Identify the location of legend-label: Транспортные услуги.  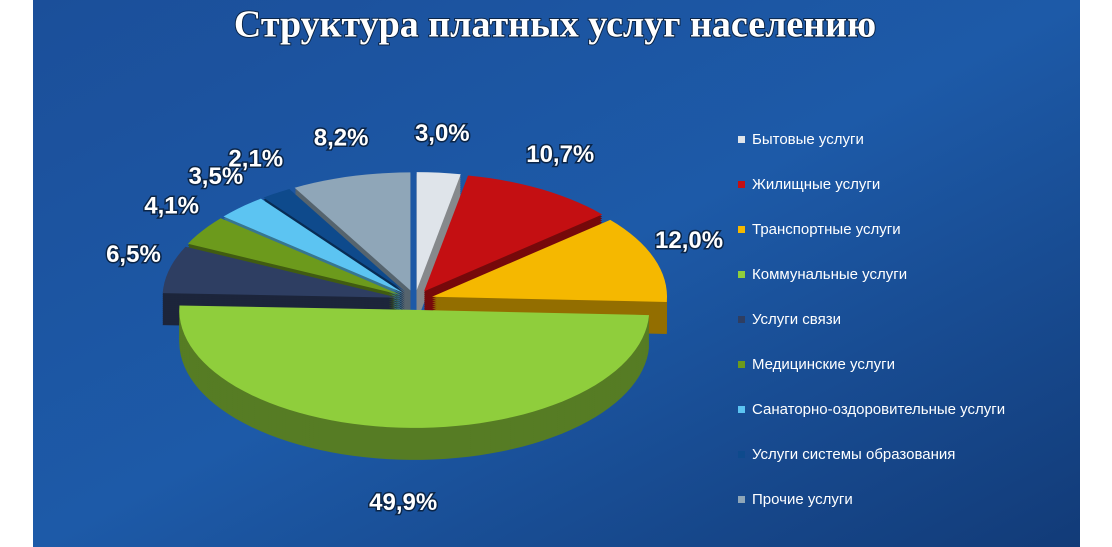
(826, 229).